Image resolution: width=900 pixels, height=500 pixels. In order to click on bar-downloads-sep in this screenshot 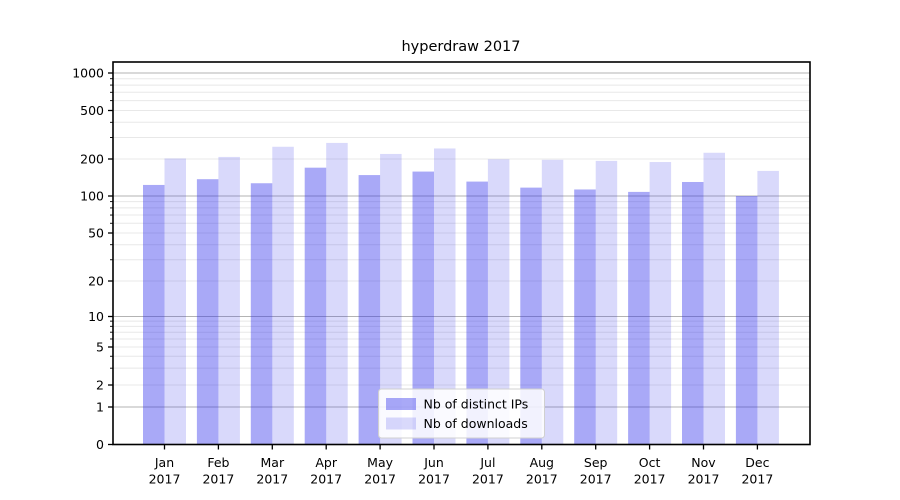, I will do `click(606, 302)`.